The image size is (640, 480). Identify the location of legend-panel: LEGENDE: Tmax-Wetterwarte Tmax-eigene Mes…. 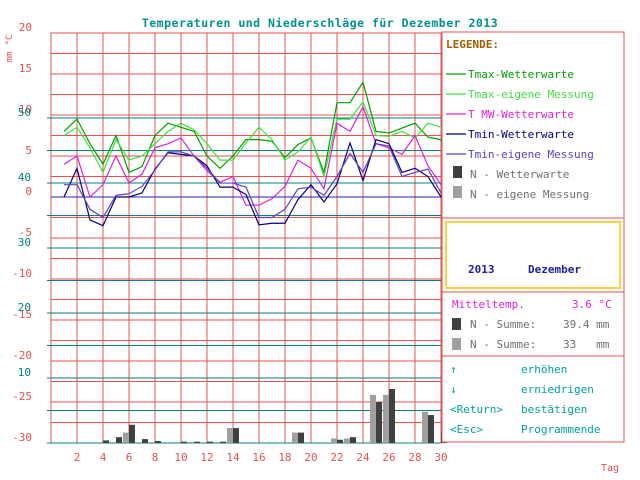
(533, 125).